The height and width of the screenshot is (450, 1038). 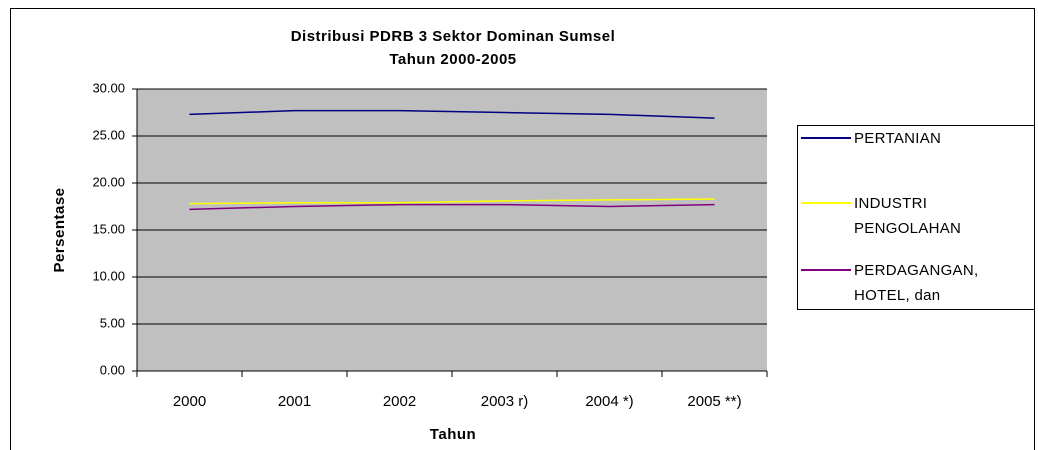 What do you see at coordinates (898, 138) in the screenshot?
I see `legend-label: PERTANIAN` at bounding box center [898, 138].